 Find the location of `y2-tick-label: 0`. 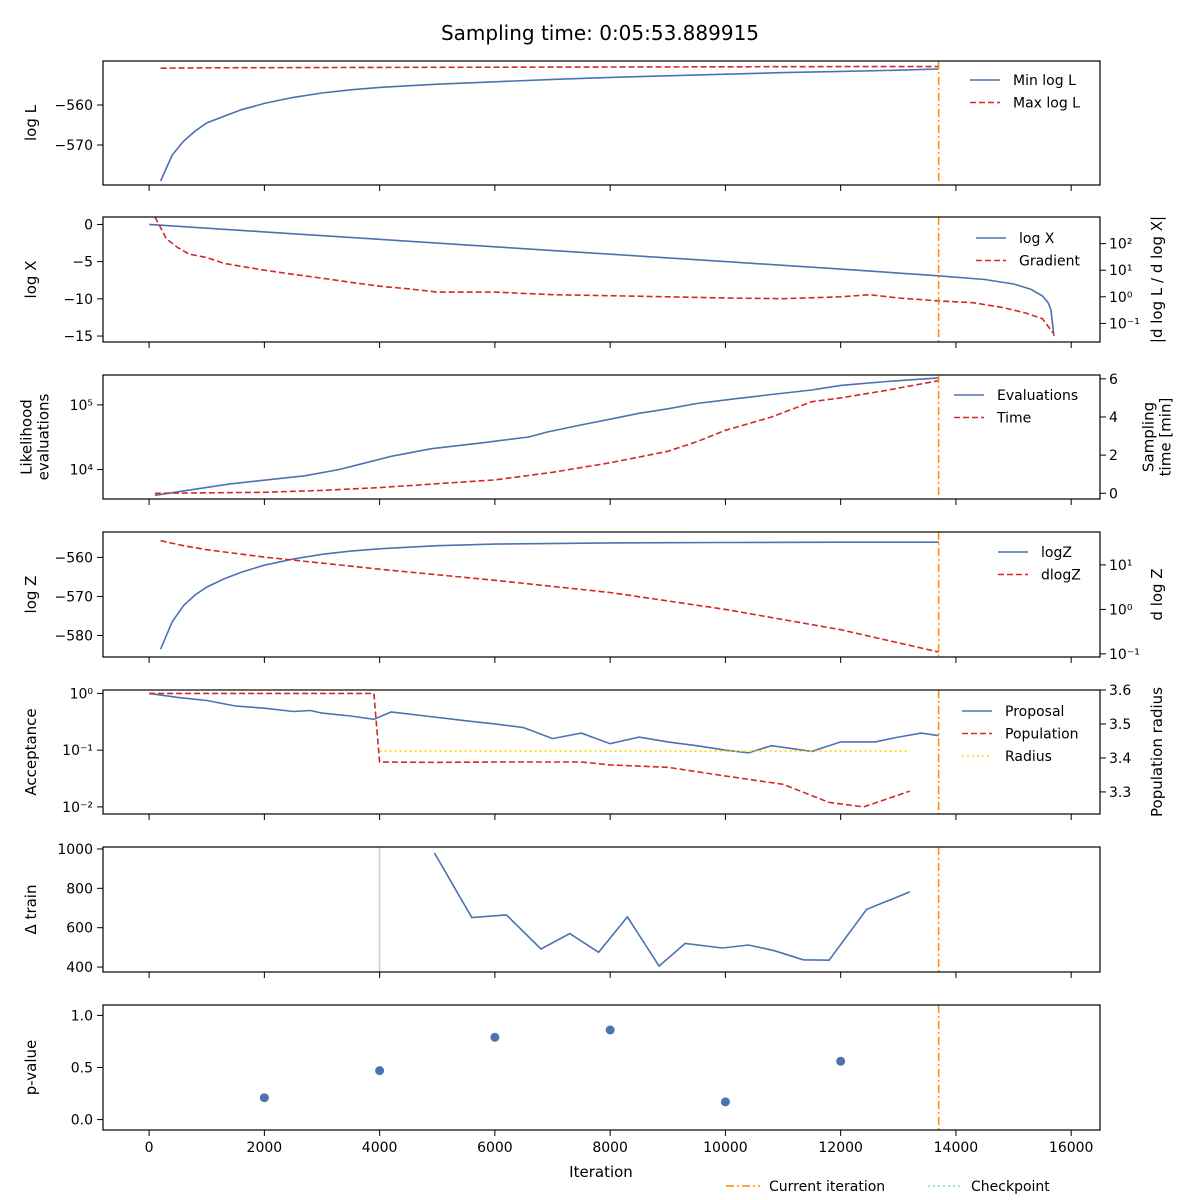

y2-tick-label: 0 is located at coordinates (1113, 494).